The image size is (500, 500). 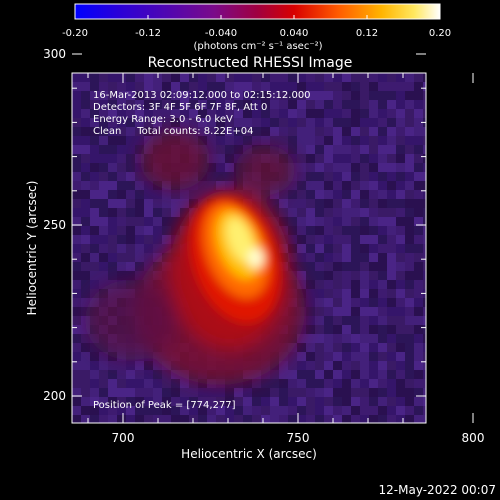 I want to click on y-tick-label: 300, so click(x=54, y=54).